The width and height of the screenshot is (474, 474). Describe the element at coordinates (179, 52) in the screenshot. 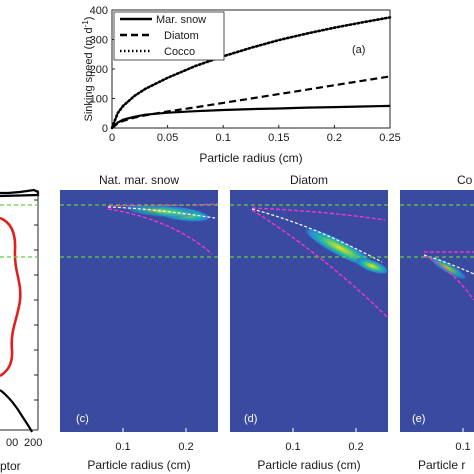

I see `legend-label-cocco: Cocco` at that location.